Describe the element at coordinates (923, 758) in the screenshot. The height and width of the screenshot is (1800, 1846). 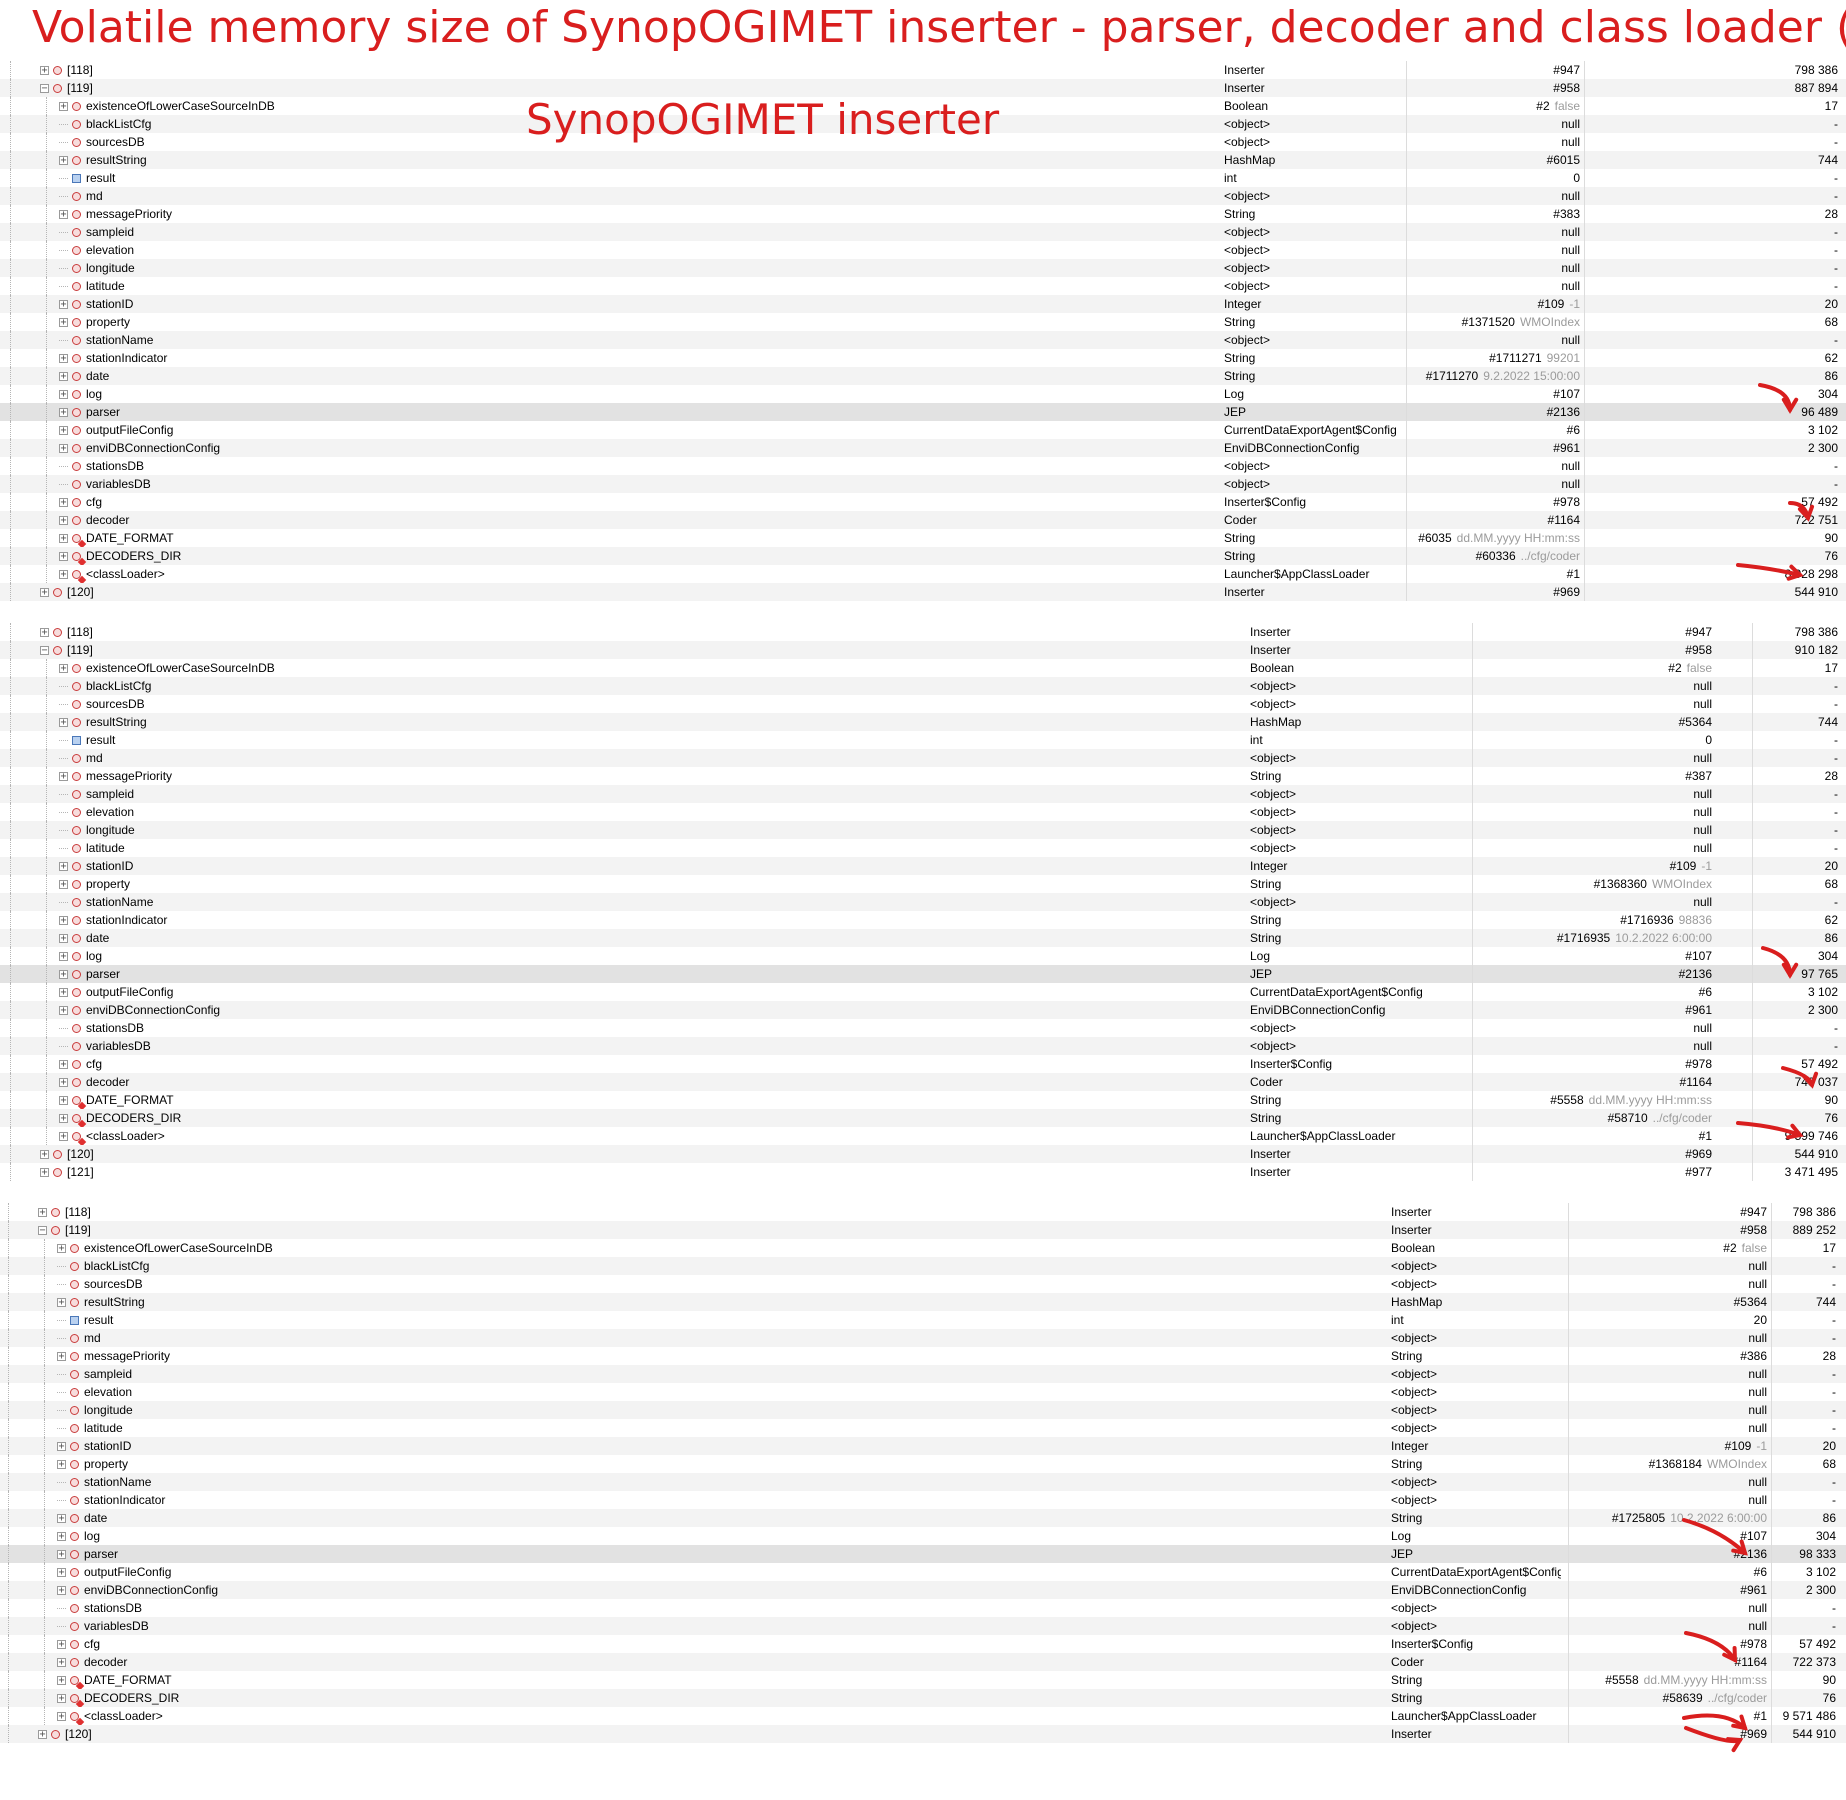
I see `tree-row: md <object> null -` at that location.